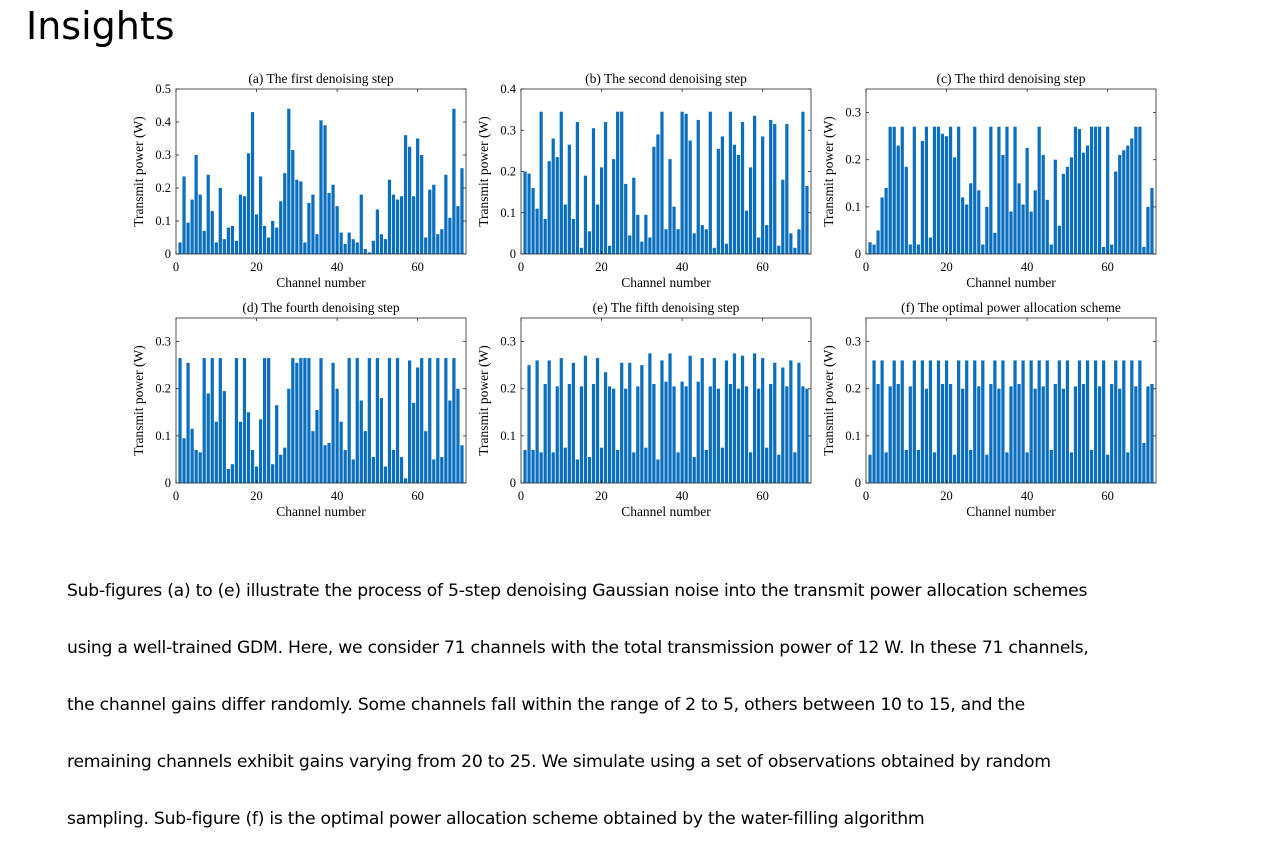 The width and height of the screenshot is (1280, 862). Describe the element at coordinates (138, 171) in the screenshot. I see `y-axis-label: Transmit power (W)` at that location.